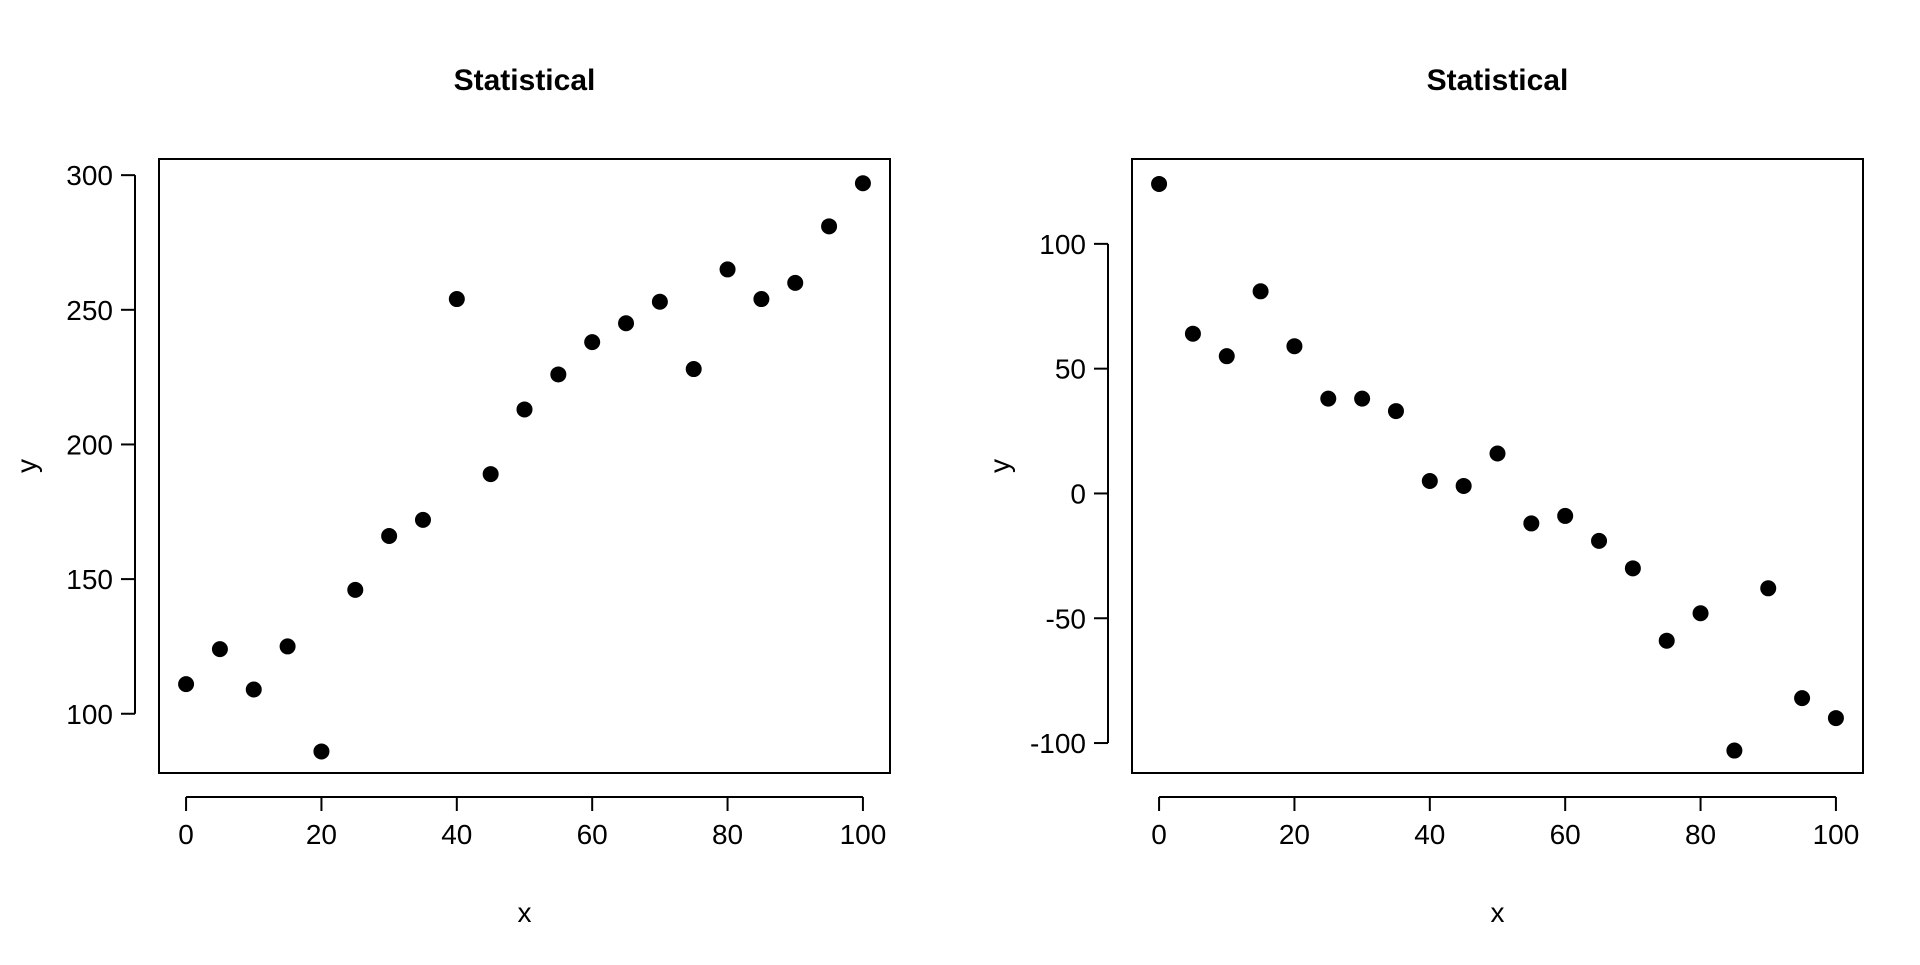  Describe the element at coordinates (89, 175) in the screenshot. I see `y-tick-label: 300` at that location.